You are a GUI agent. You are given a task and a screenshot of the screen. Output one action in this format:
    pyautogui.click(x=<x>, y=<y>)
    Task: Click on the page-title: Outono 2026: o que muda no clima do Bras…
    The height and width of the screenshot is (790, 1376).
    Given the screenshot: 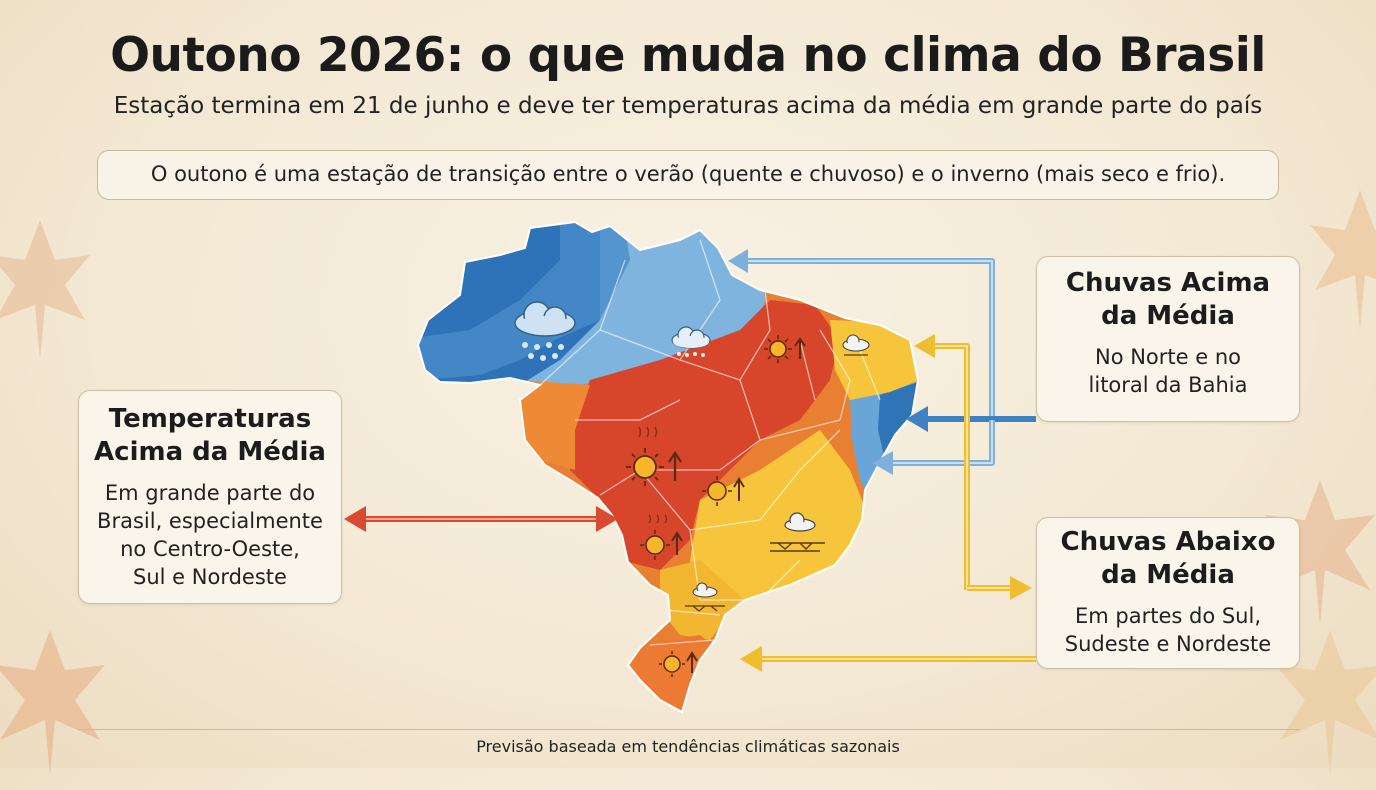 What is the action you would take?
    pyautogui.click(x=688, y=55)
    